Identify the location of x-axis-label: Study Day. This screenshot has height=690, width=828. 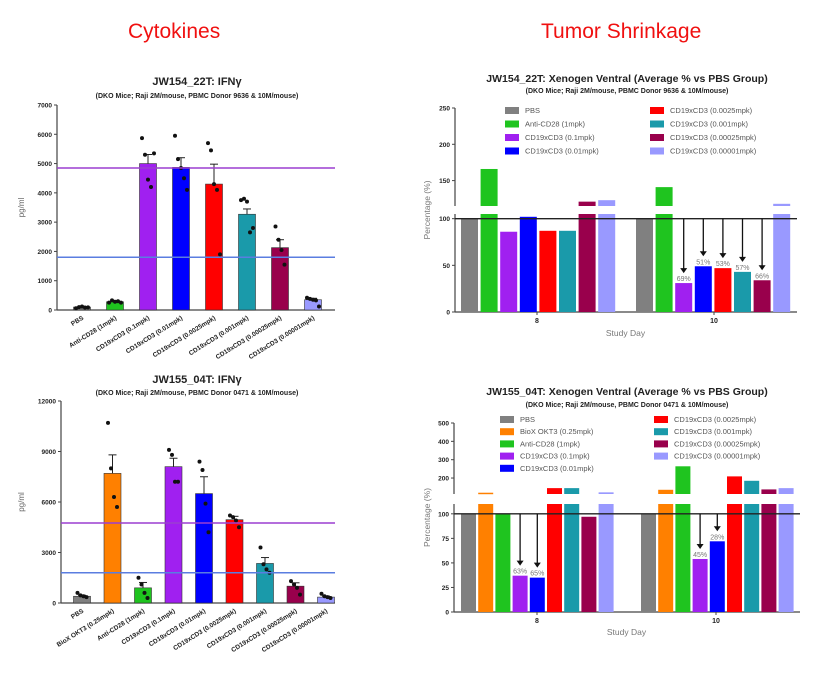
(626, 333).